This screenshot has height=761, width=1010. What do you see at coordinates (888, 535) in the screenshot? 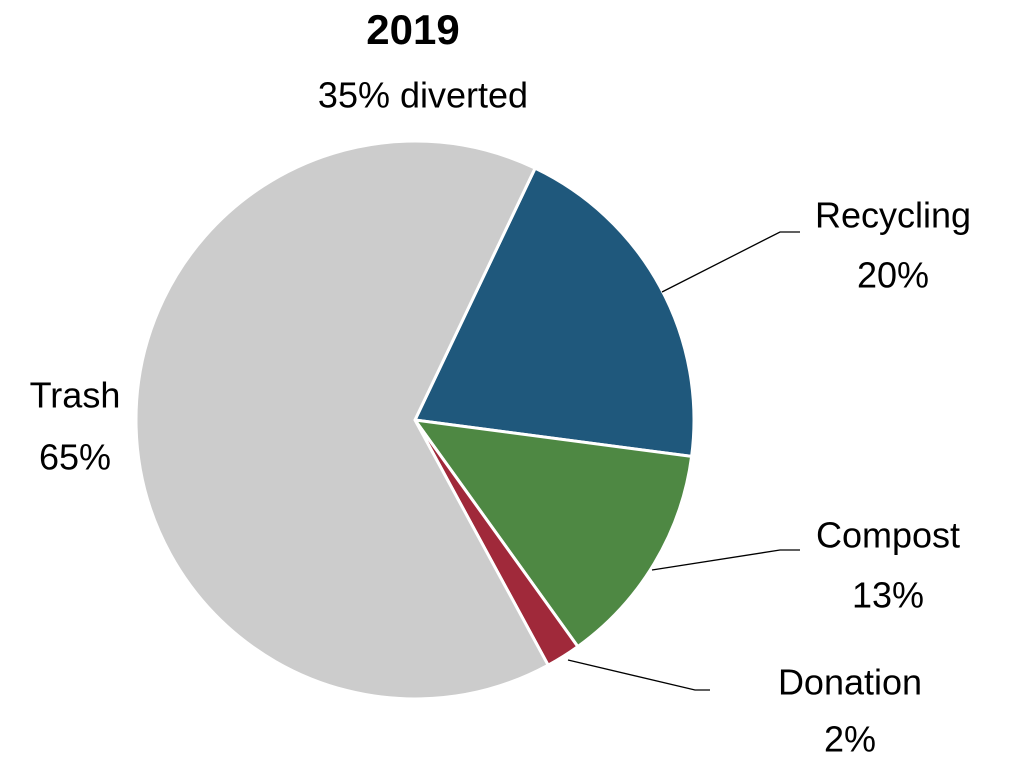
I see `category-label: Compost` at bounding box center [888, 535].